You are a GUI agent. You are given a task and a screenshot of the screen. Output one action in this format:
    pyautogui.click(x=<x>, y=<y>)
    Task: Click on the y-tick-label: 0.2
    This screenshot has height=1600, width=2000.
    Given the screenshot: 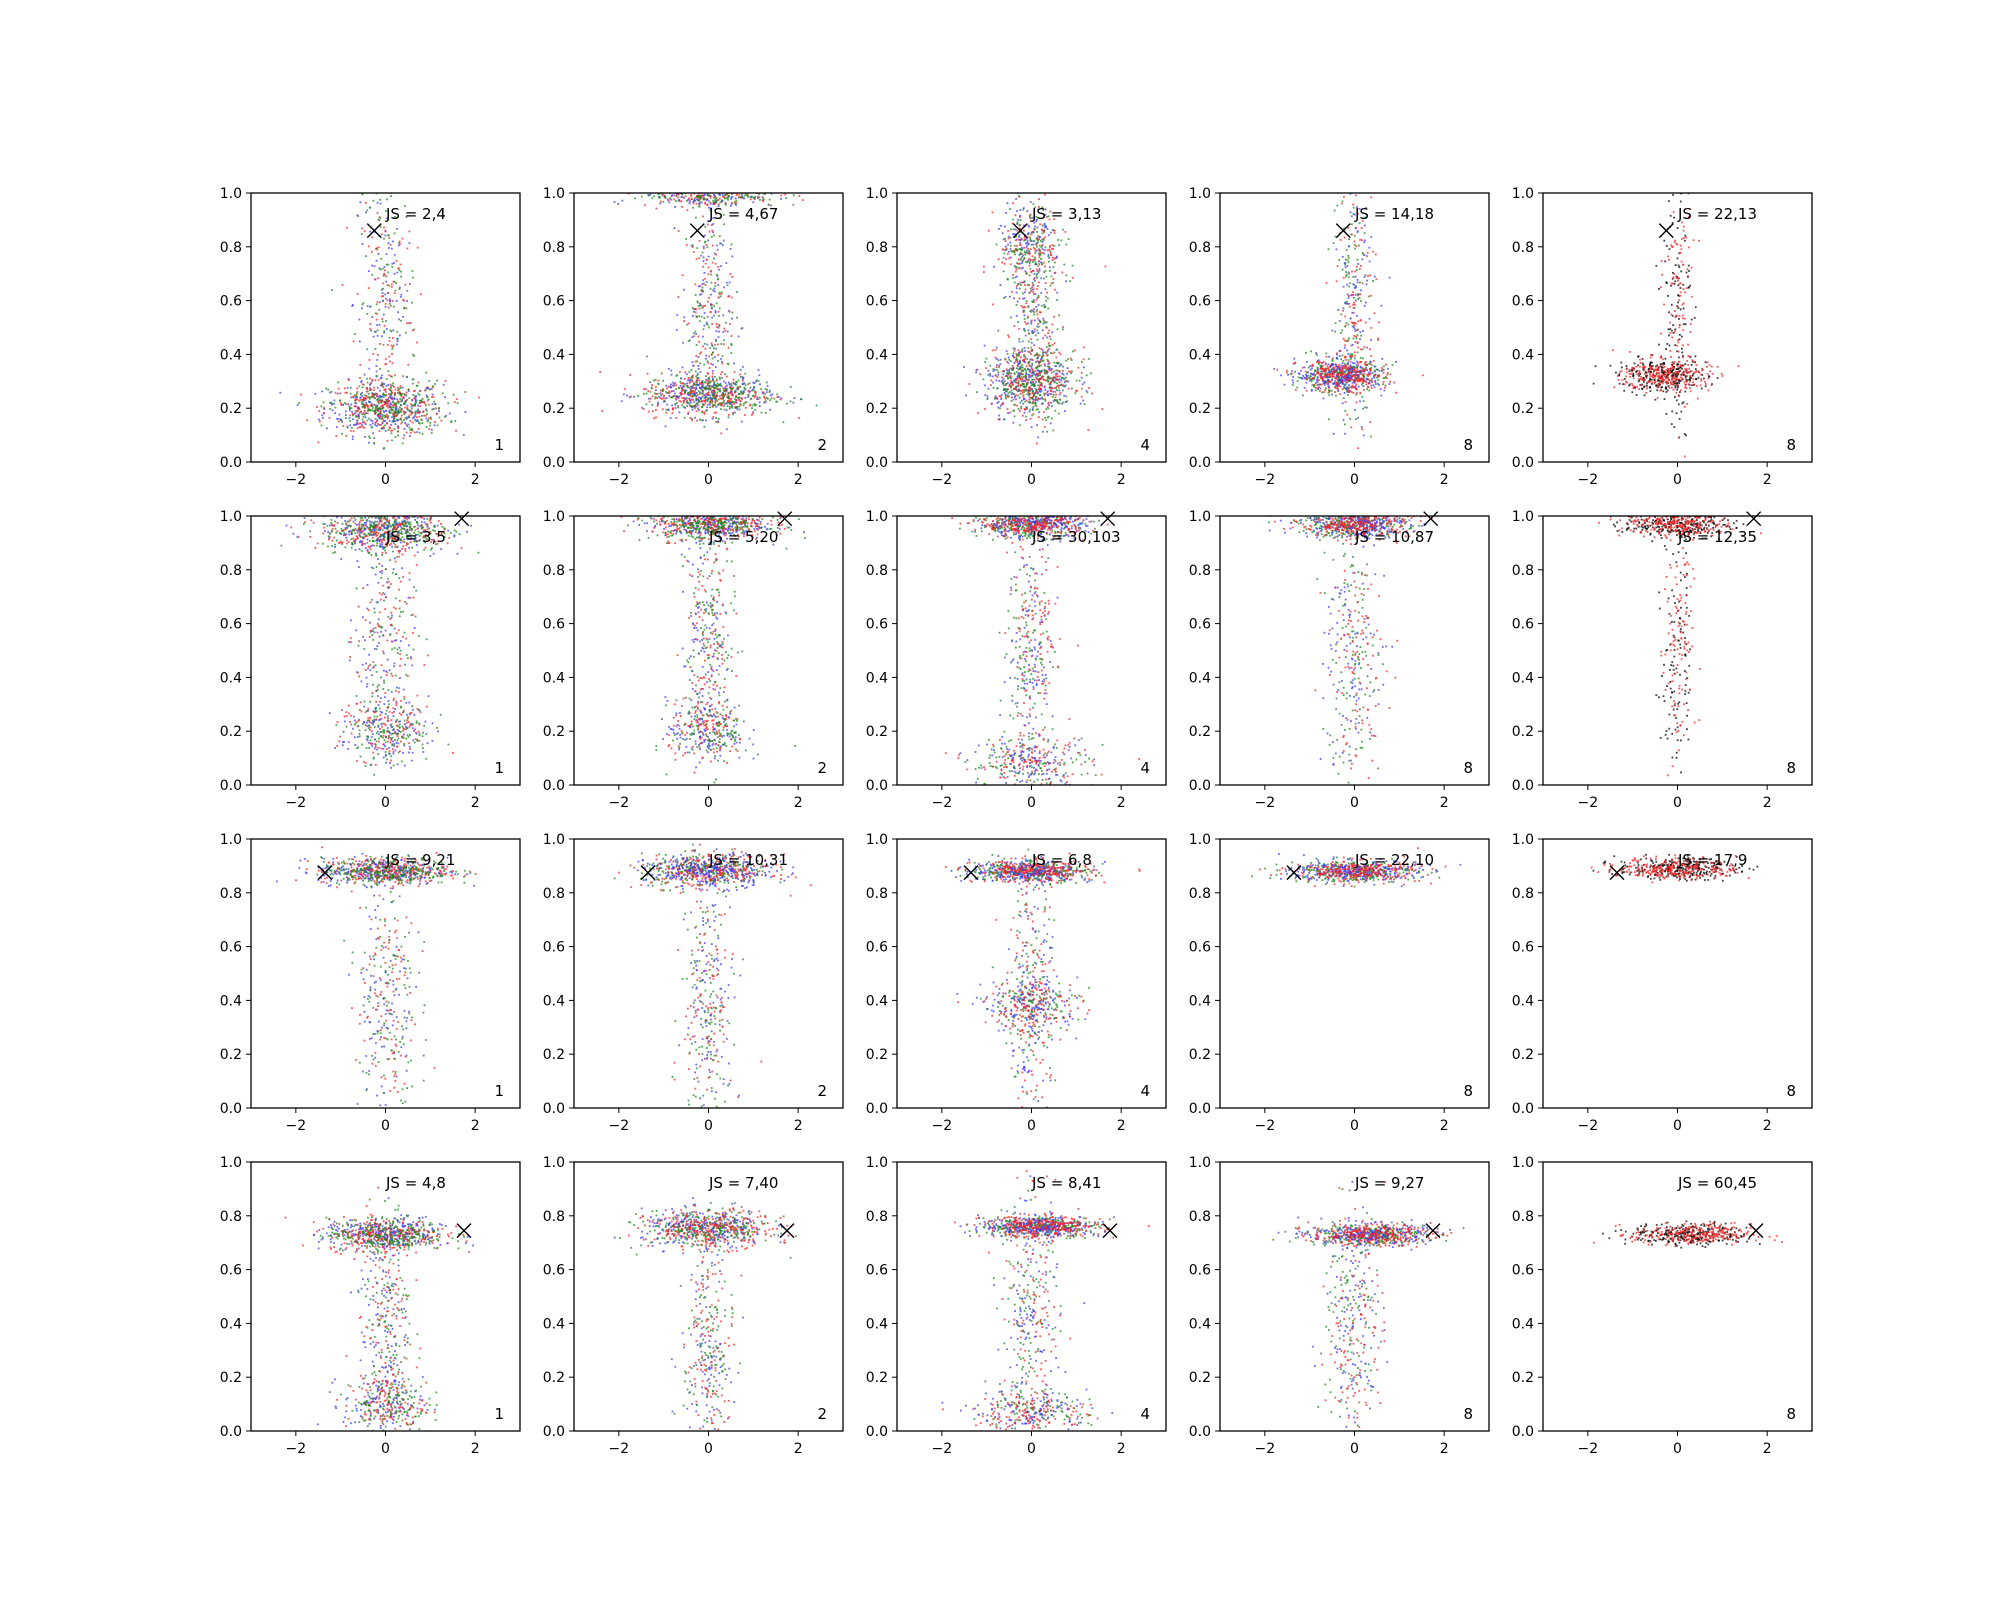 What is the action you would take?
    pyautogui.click(x=877, y=409)
    